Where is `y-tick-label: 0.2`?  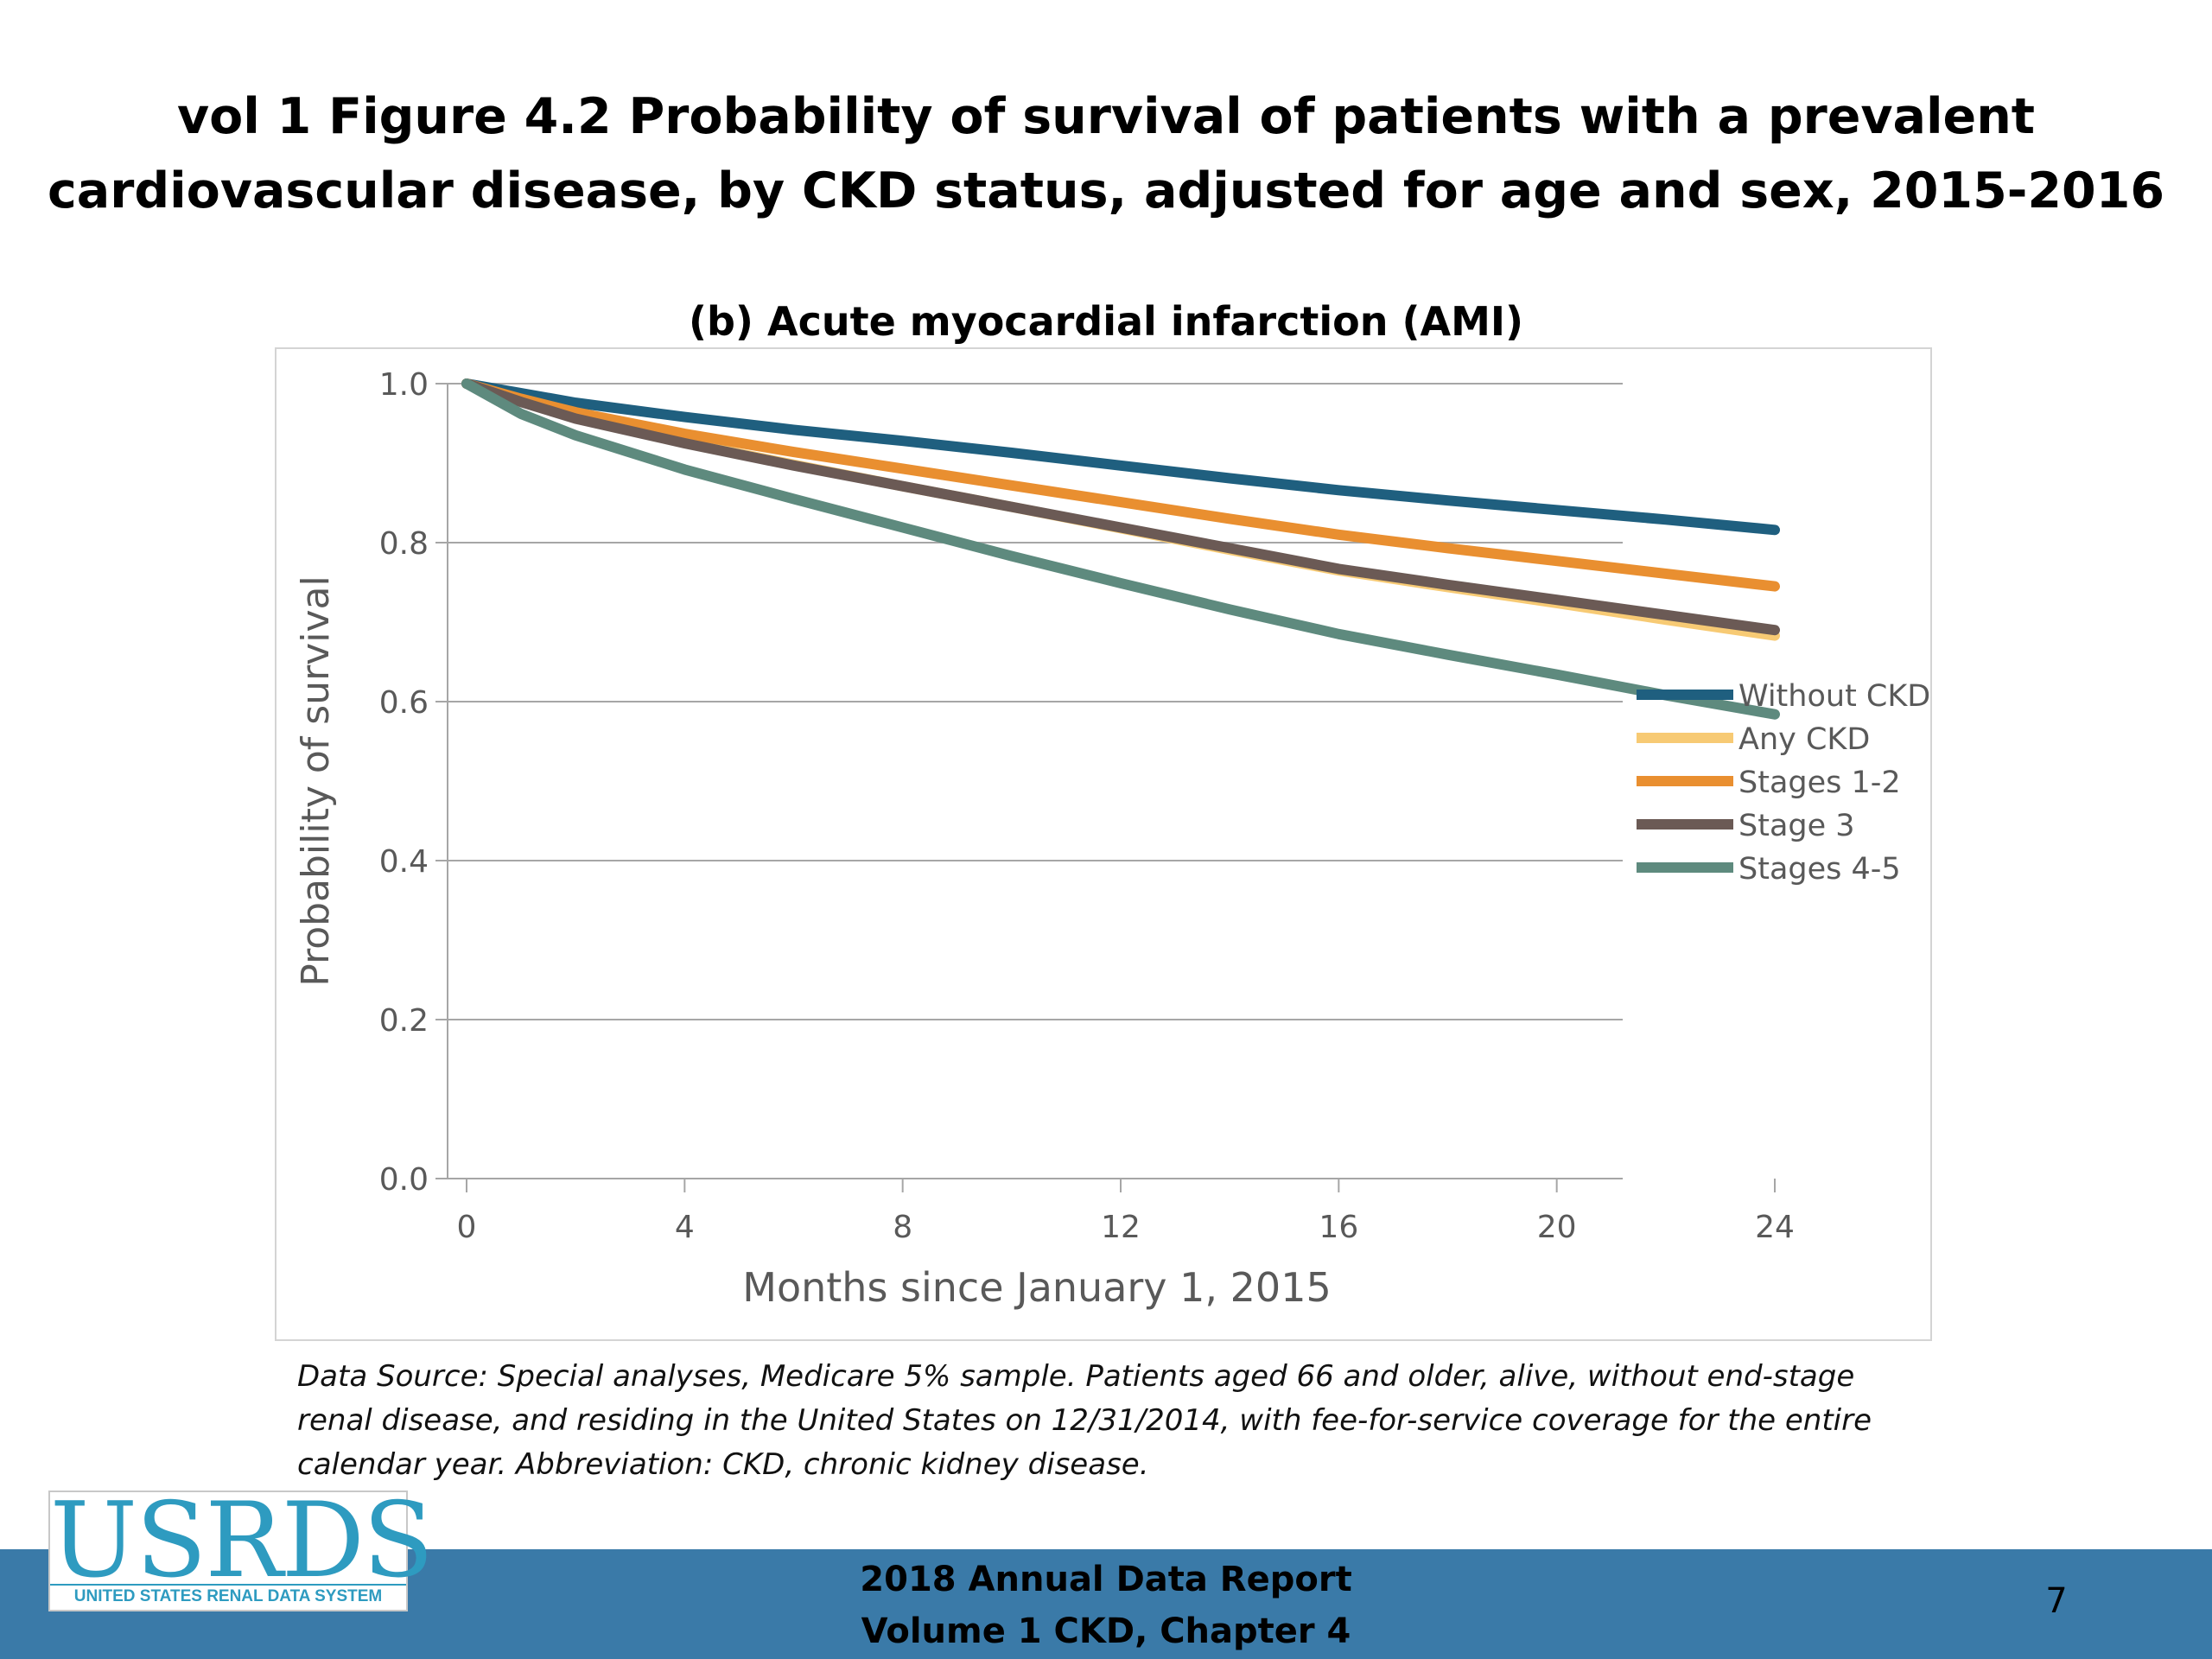 y-tick-label: 0.2 is located at coordinates (404, 1021).